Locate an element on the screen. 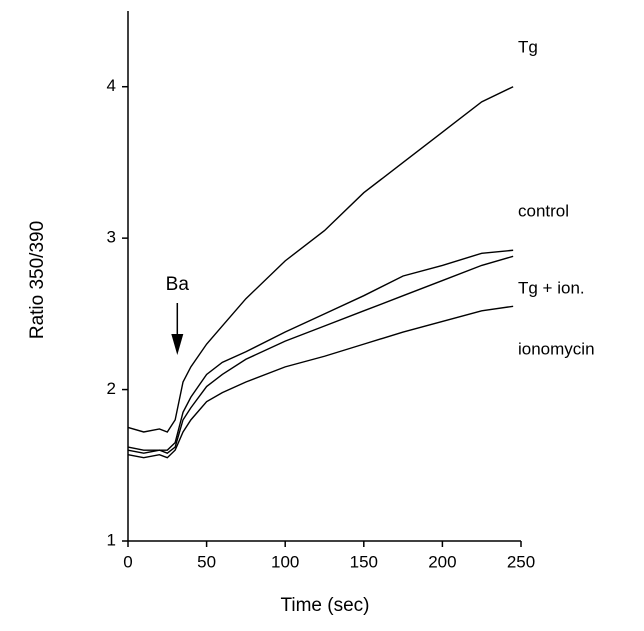 Image resolution: width=644 pixels, height=631 pixels. series-label: control is located at coordinates (543, 210).